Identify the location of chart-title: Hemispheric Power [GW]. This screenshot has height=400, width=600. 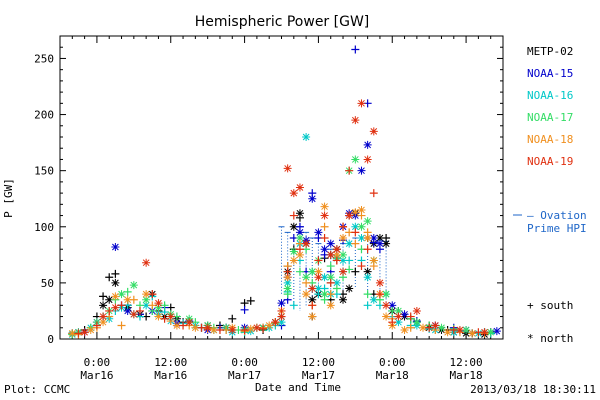
(282, 22).